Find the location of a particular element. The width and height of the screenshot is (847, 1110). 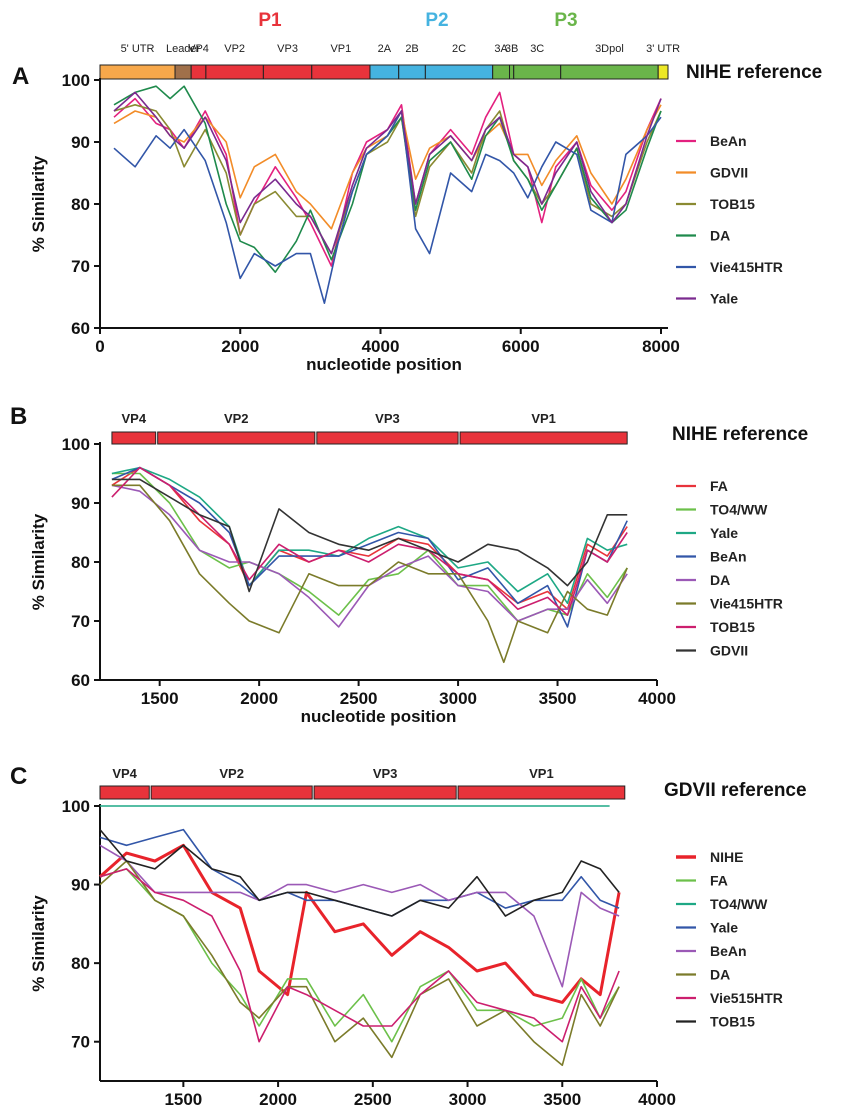

panel-letter: A is located at coordinates (20, 76).